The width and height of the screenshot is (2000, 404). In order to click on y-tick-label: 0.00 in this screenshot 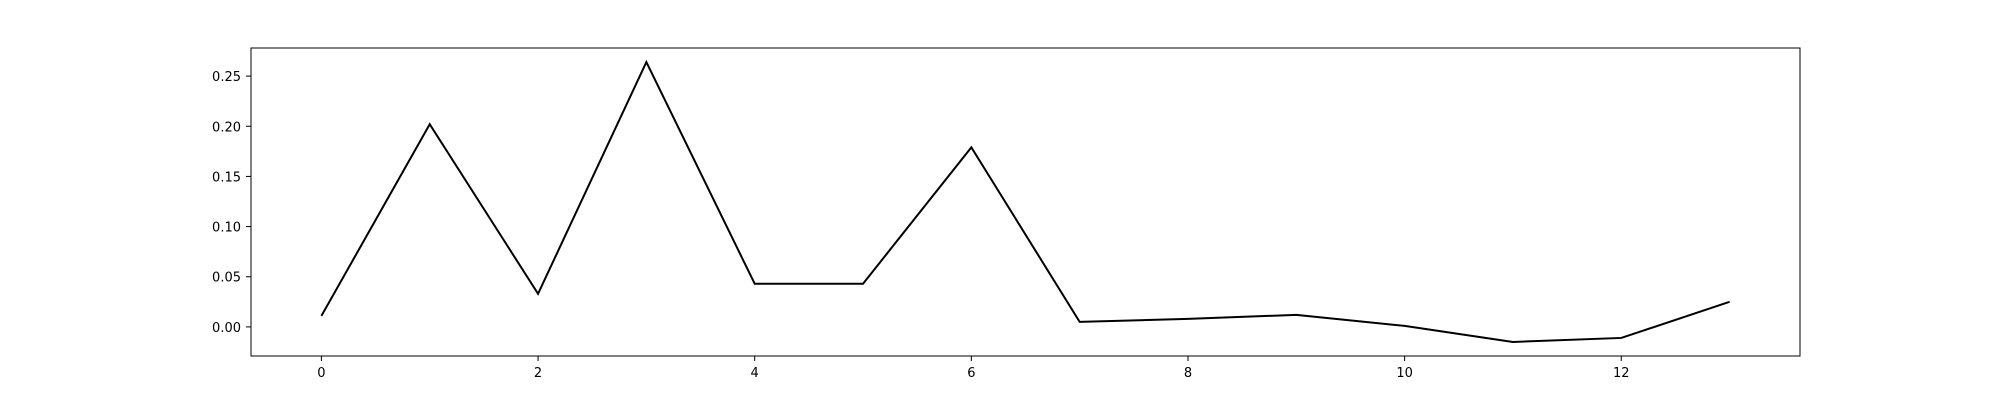, I will do `click(226, 328)`.